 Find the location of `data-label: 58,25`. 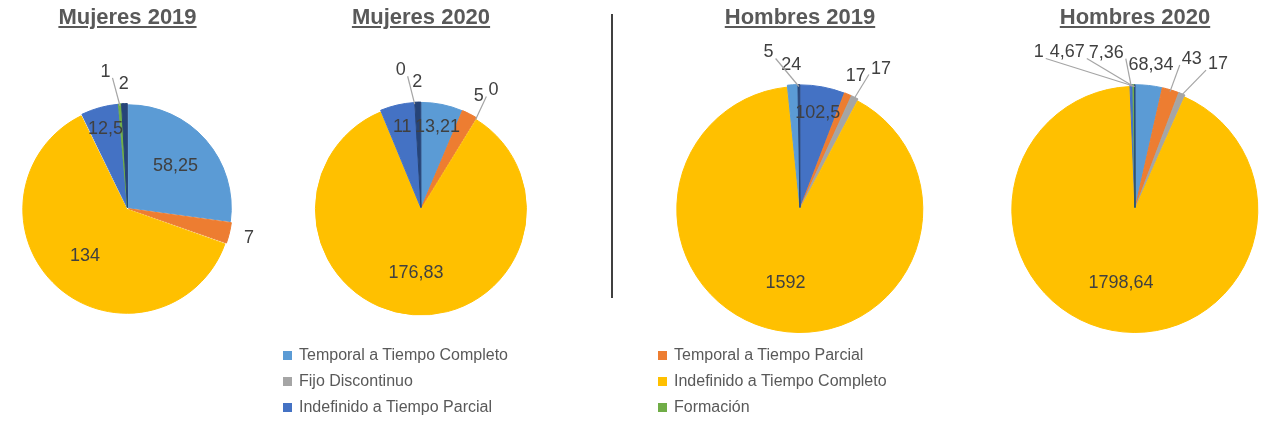

data-label: 58,25 is located at coordinates (176, 165).